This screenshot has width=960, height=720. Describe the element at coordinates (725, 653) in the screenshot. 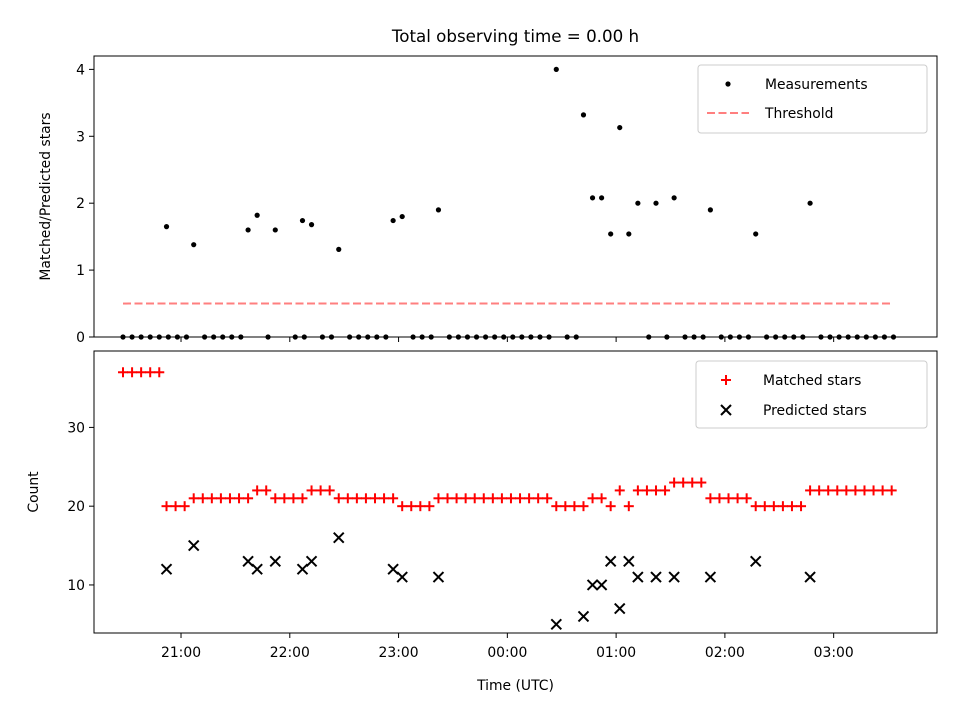

I see `x-tick-label: 02:00` at that location.